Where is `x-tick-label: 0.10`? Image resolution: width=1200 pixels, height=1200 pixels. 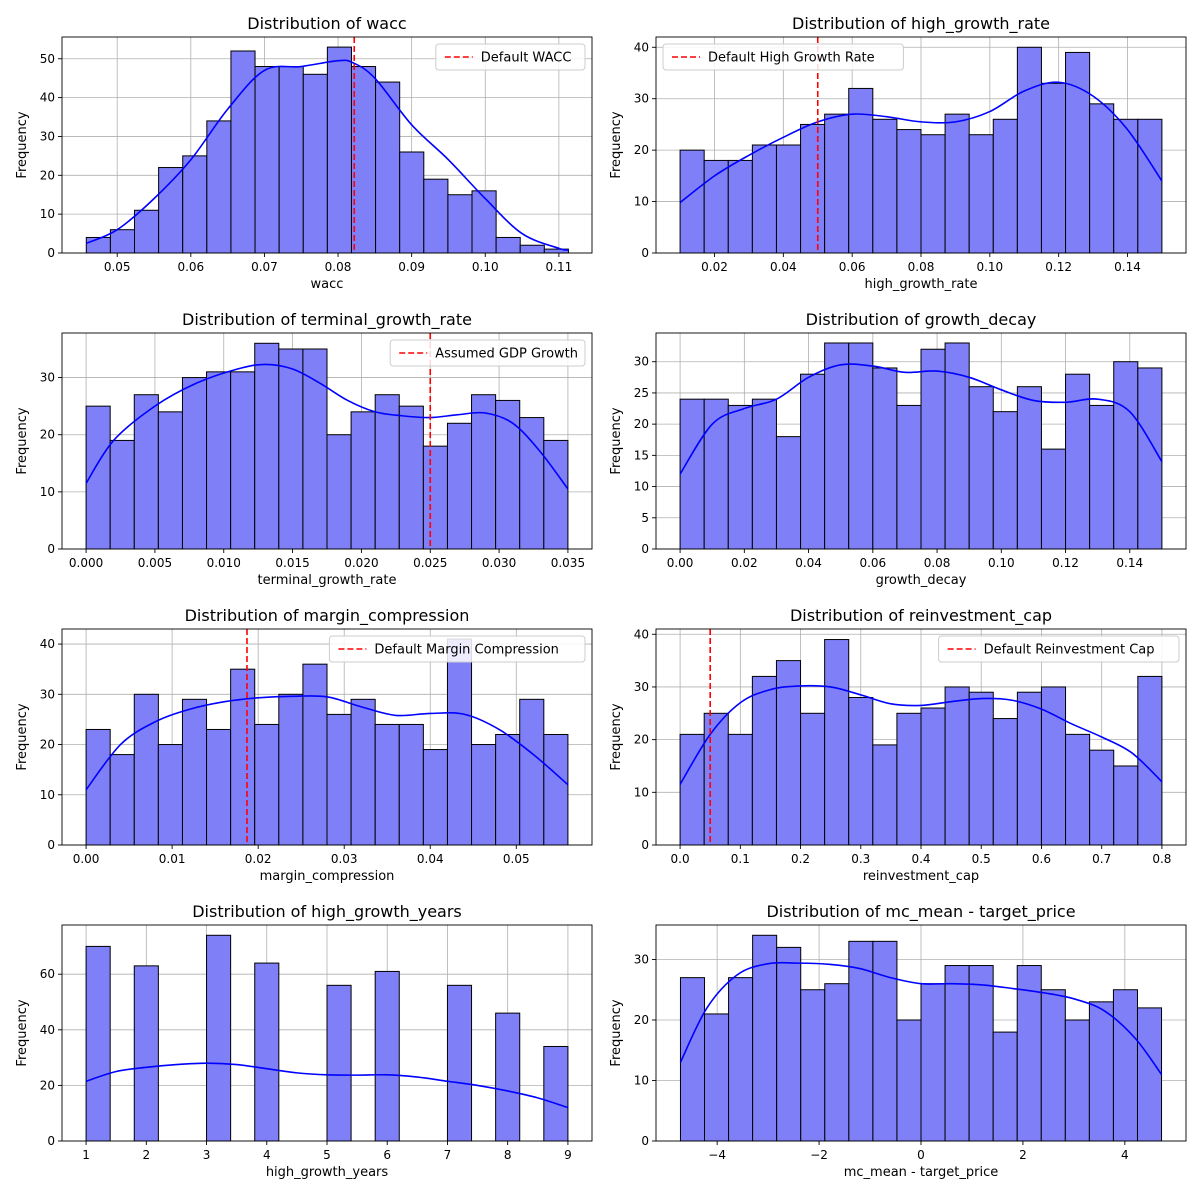 x-tick-label: 0.10 is located at coordinates (1001, 563).